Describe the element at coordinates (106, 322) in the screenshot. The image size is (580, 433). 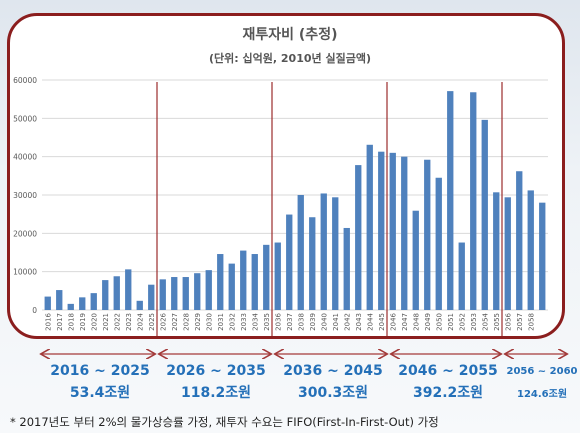
I see `x-tick-label: 2021` at that location.